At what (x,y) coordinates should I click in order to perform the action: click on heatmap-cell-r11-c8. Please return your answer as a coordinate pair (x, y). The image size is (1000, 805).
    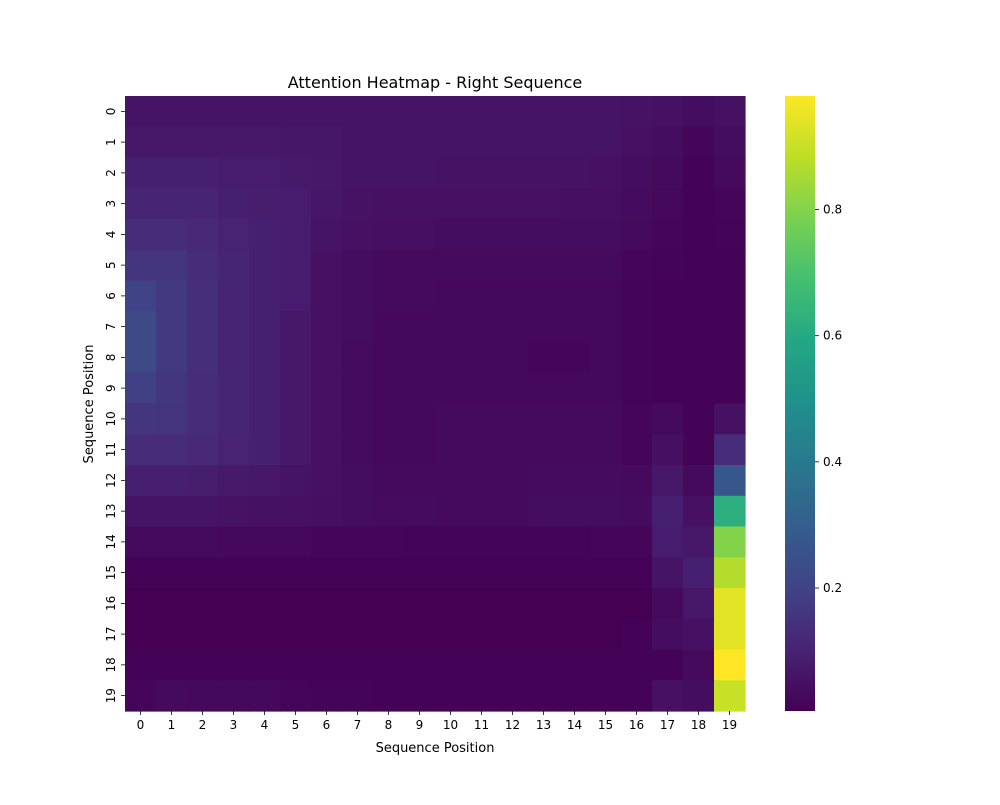
    Looking at the image, I should click on (389, 450).